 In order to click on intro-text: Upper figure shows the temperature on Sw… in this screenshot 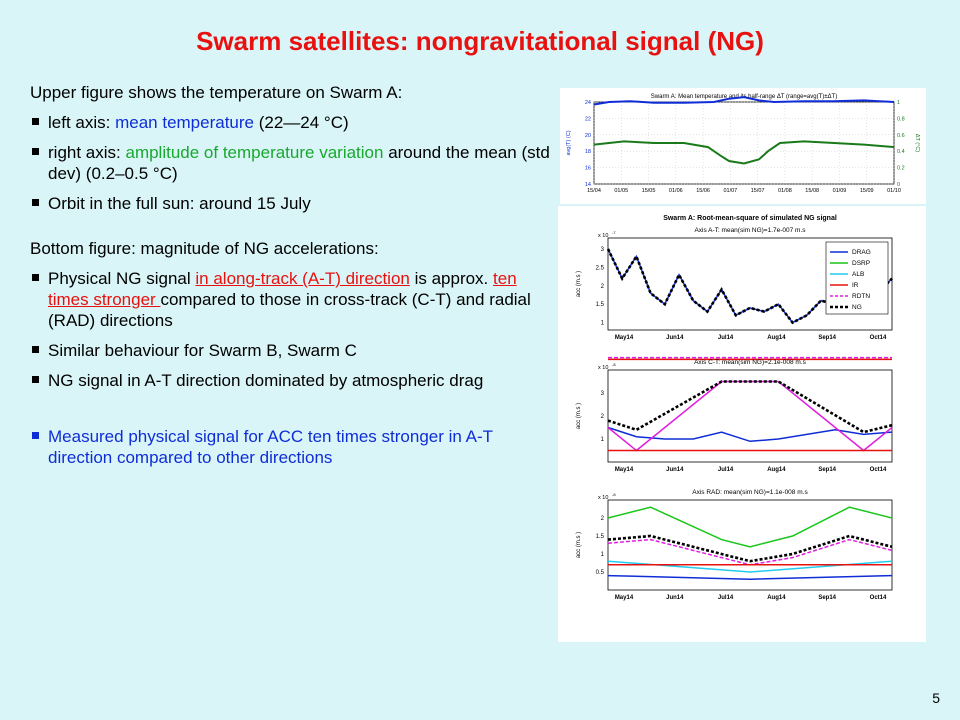, I will do `click(216, 92)`.